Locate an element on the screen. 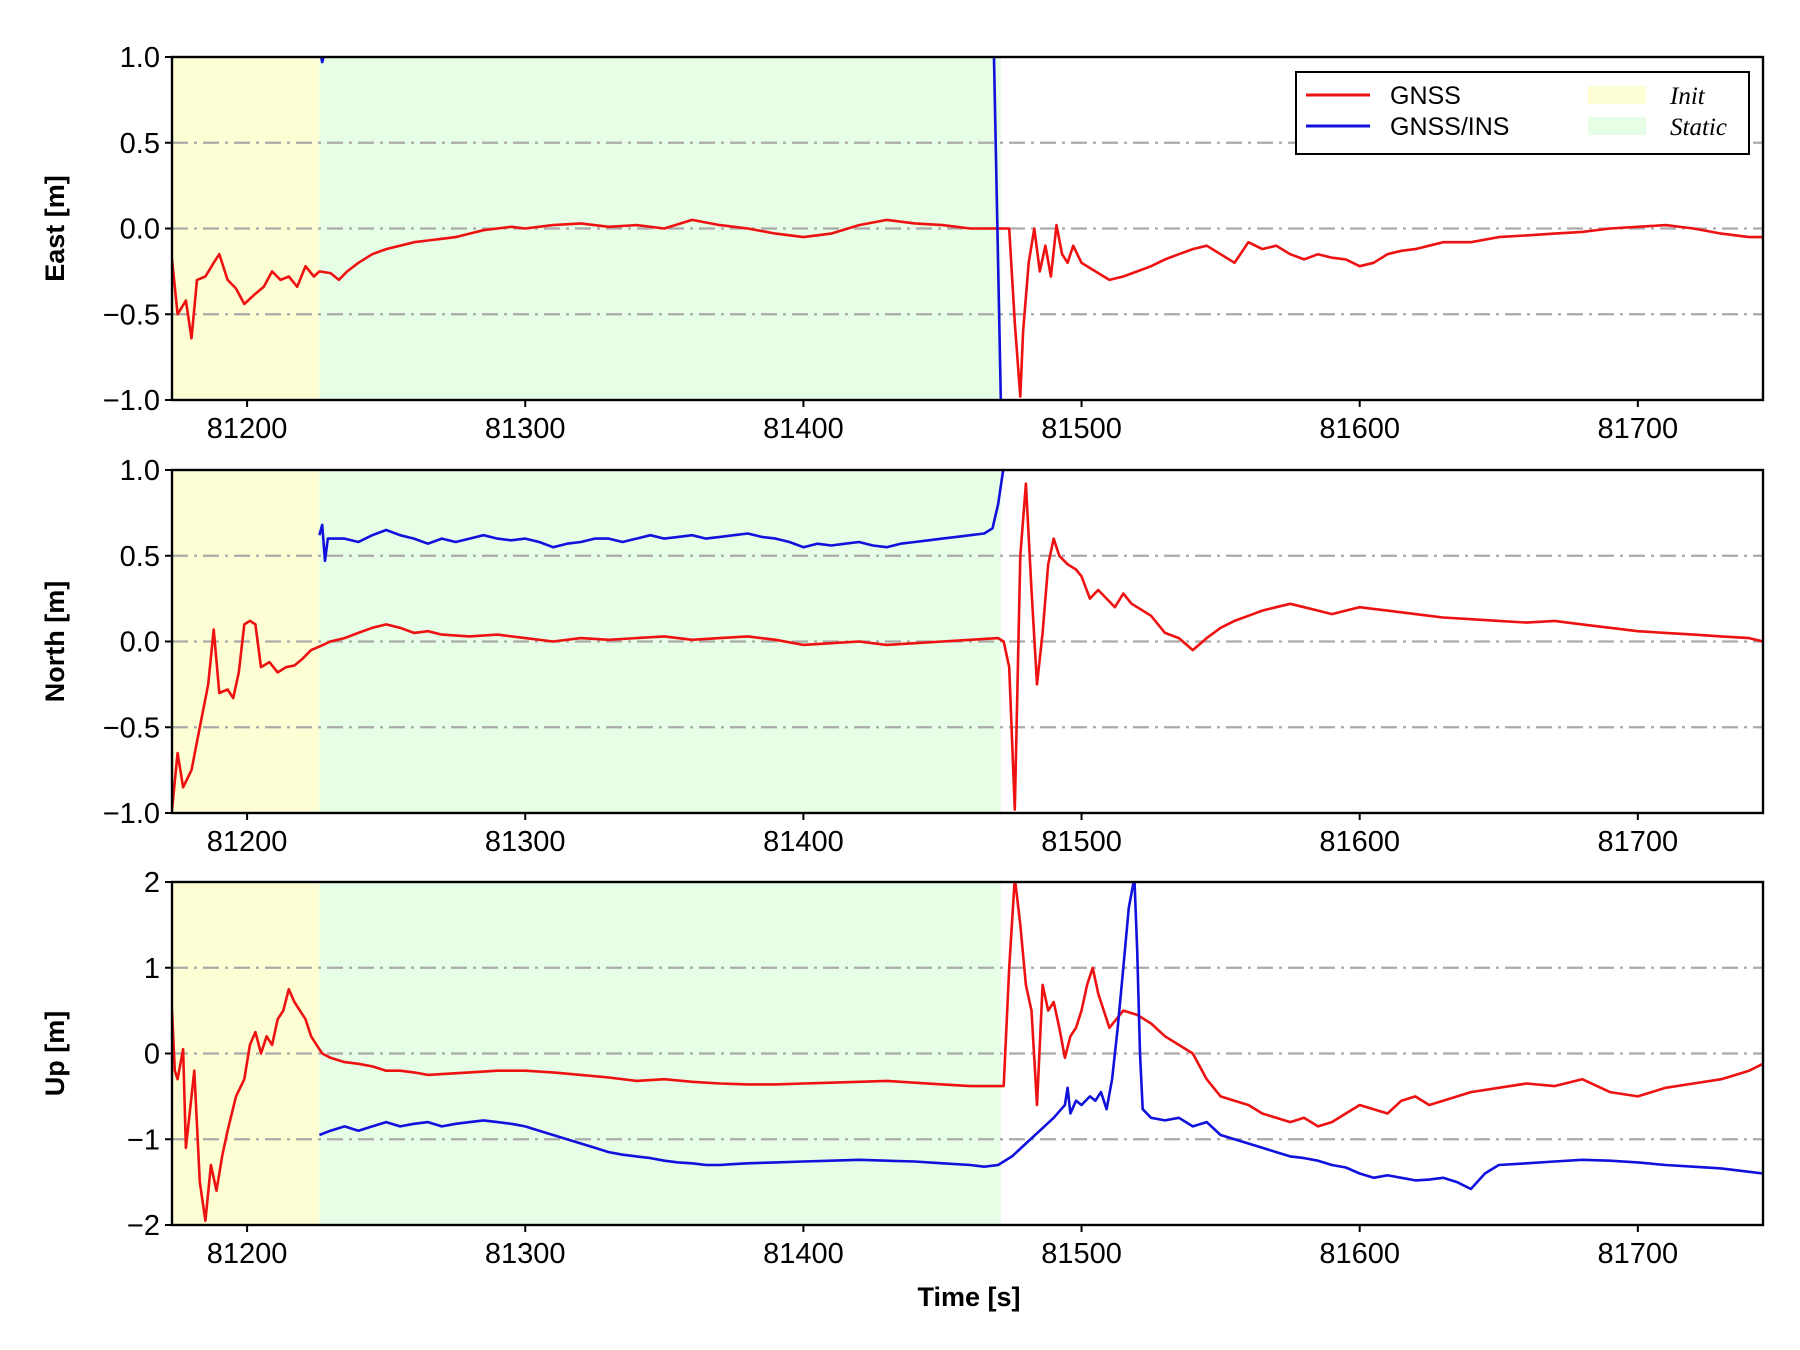 The image size is (1800, 1350). x-axis-label: Time [s] is located at coordinates (968, 1297).